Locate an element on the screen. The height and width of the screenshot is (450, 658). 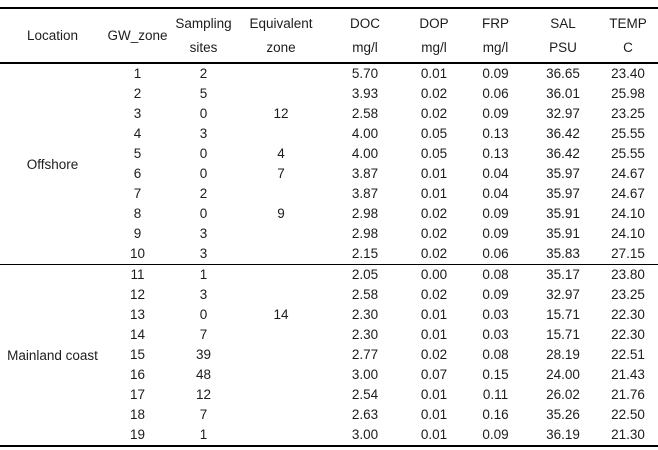
cell-doc: 2.63 is located at coordinates (365, 414).